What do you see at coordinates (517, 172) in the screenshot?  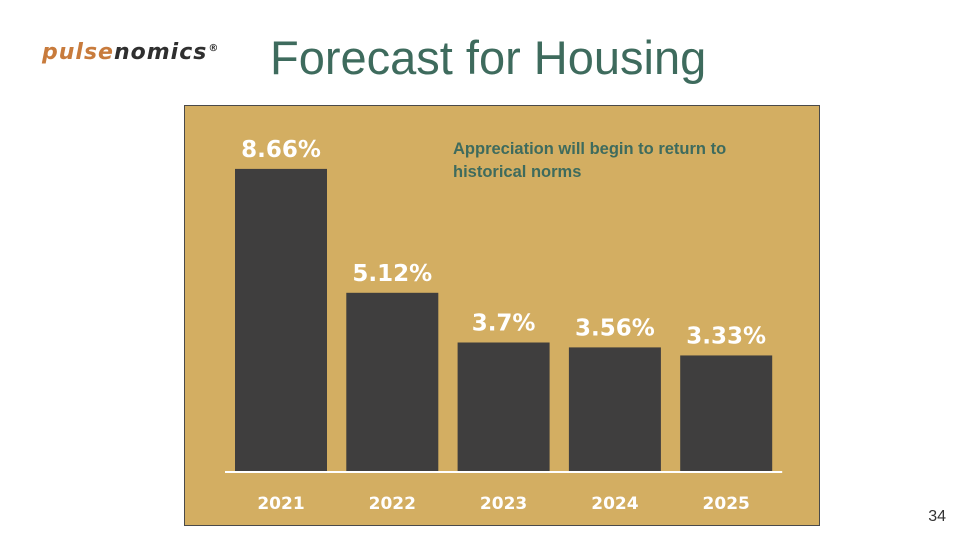 I see `annotation-line-2: historical norms` at bounding box center [517, 172].